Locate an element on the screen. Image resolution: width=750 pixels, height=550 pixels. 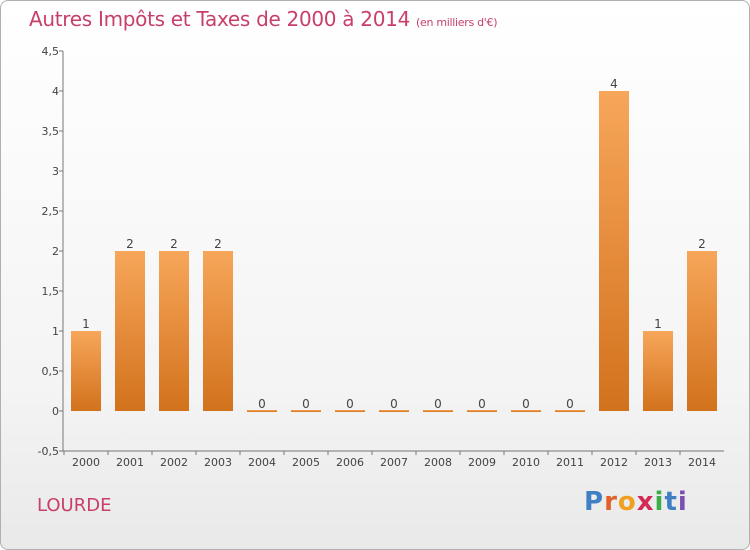
x-tick-label: 2014 is located at coordinates (702, 462).